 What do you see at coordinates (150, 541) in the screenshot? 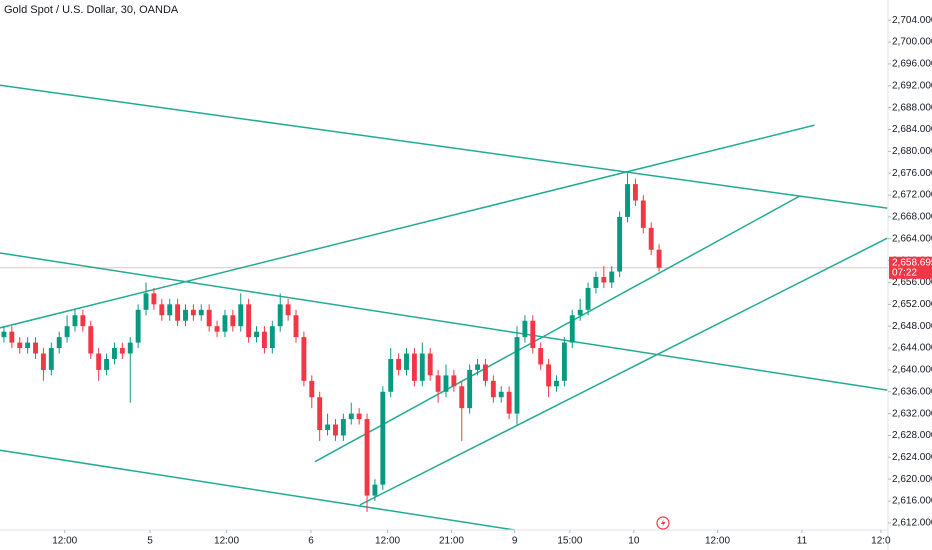
I see `x-tick-label: 5` at bounding box center [150, 541].